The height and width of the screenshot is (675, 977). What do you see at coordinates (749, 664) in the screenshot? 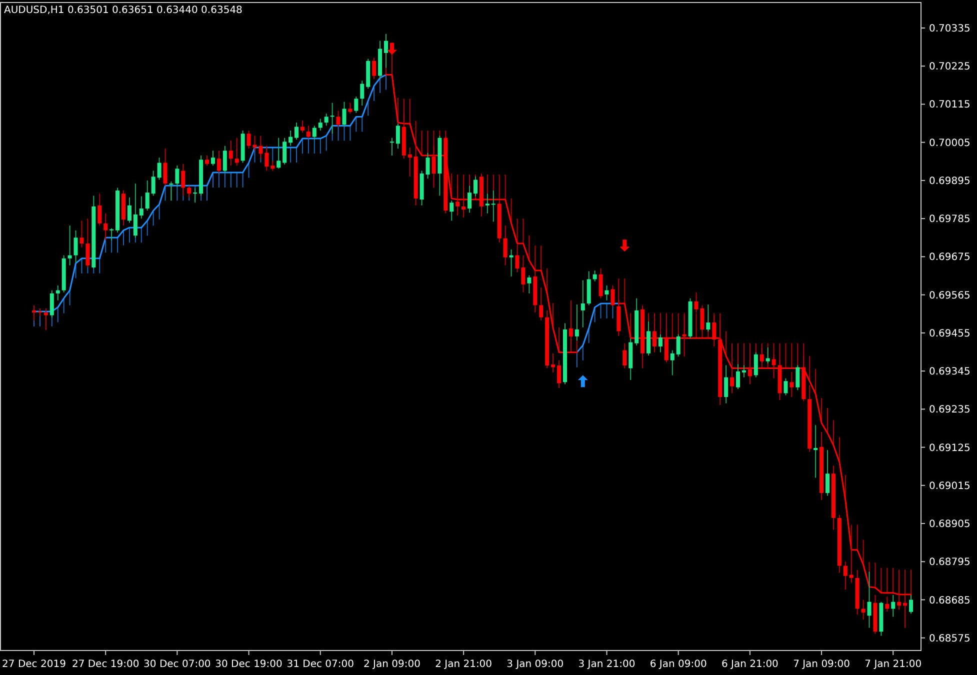
I see `x-tick-label: 6 Jan 21:00` at bounding box center [749, 664].